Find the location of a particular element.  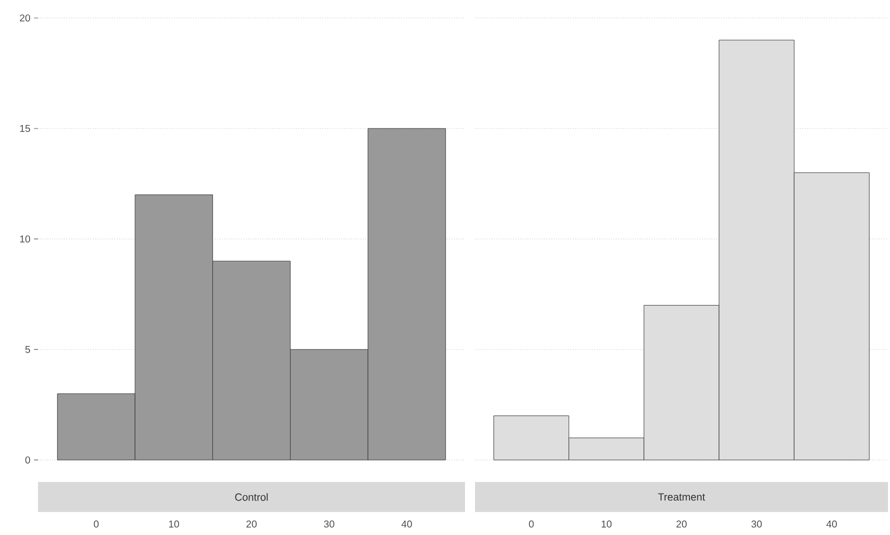

y-tick-label: 20 is located at coordinates (25, 18).